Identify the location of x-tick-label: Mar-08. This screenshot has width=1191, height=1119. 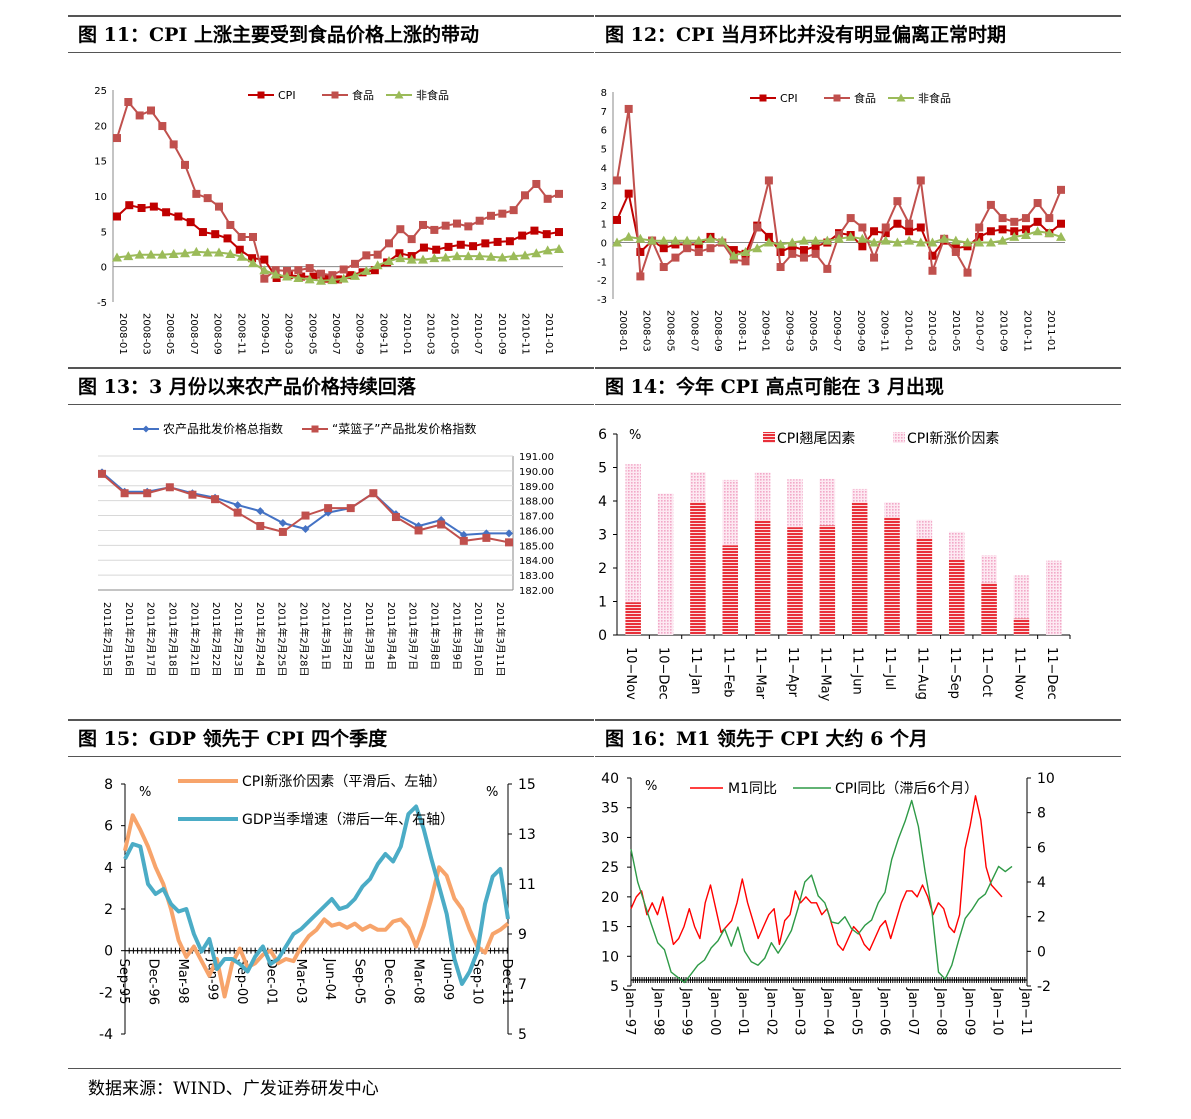
(418, 981).